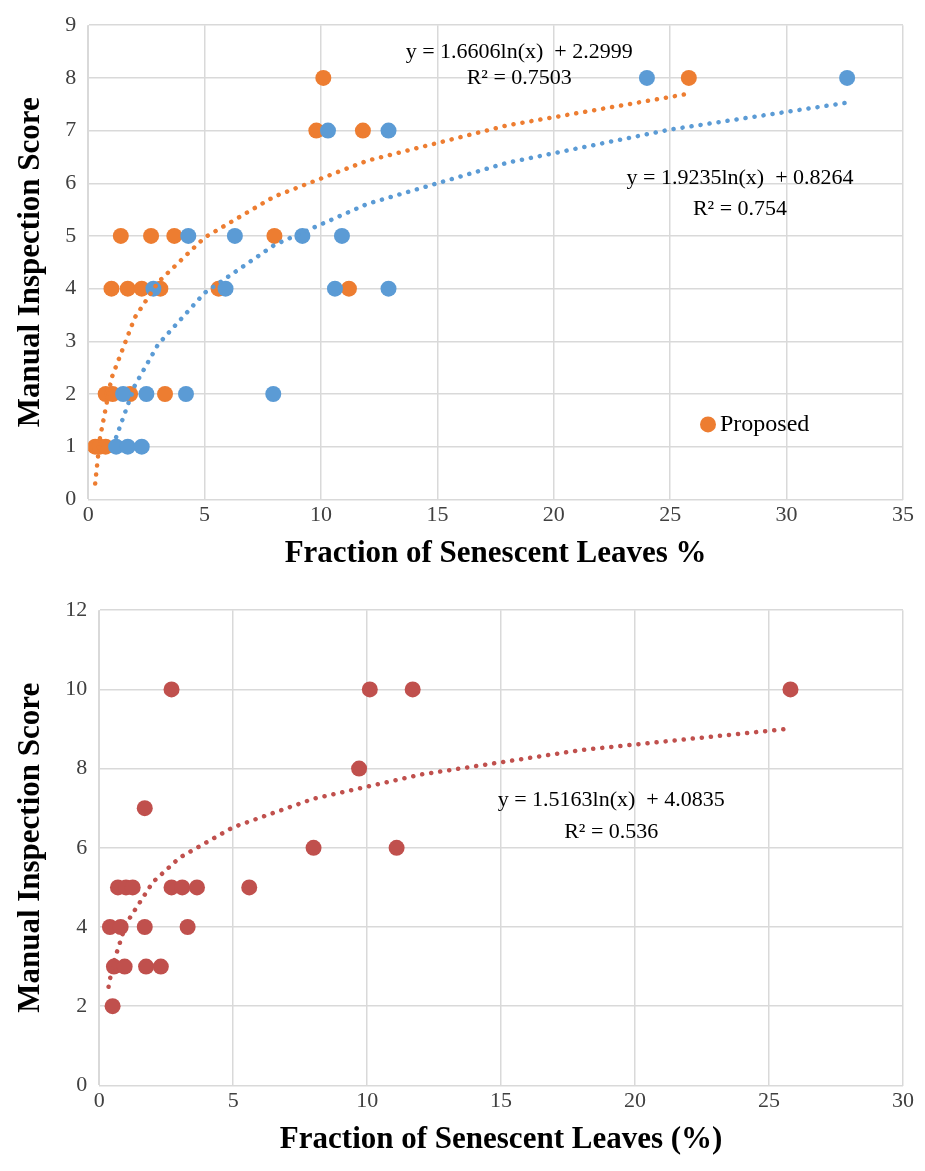 The height and width of the screenshot is (1171, 925). Describe the element at coordinates (99, 1100) in the screenshot. I see `x-tick-label: 0` at that location.